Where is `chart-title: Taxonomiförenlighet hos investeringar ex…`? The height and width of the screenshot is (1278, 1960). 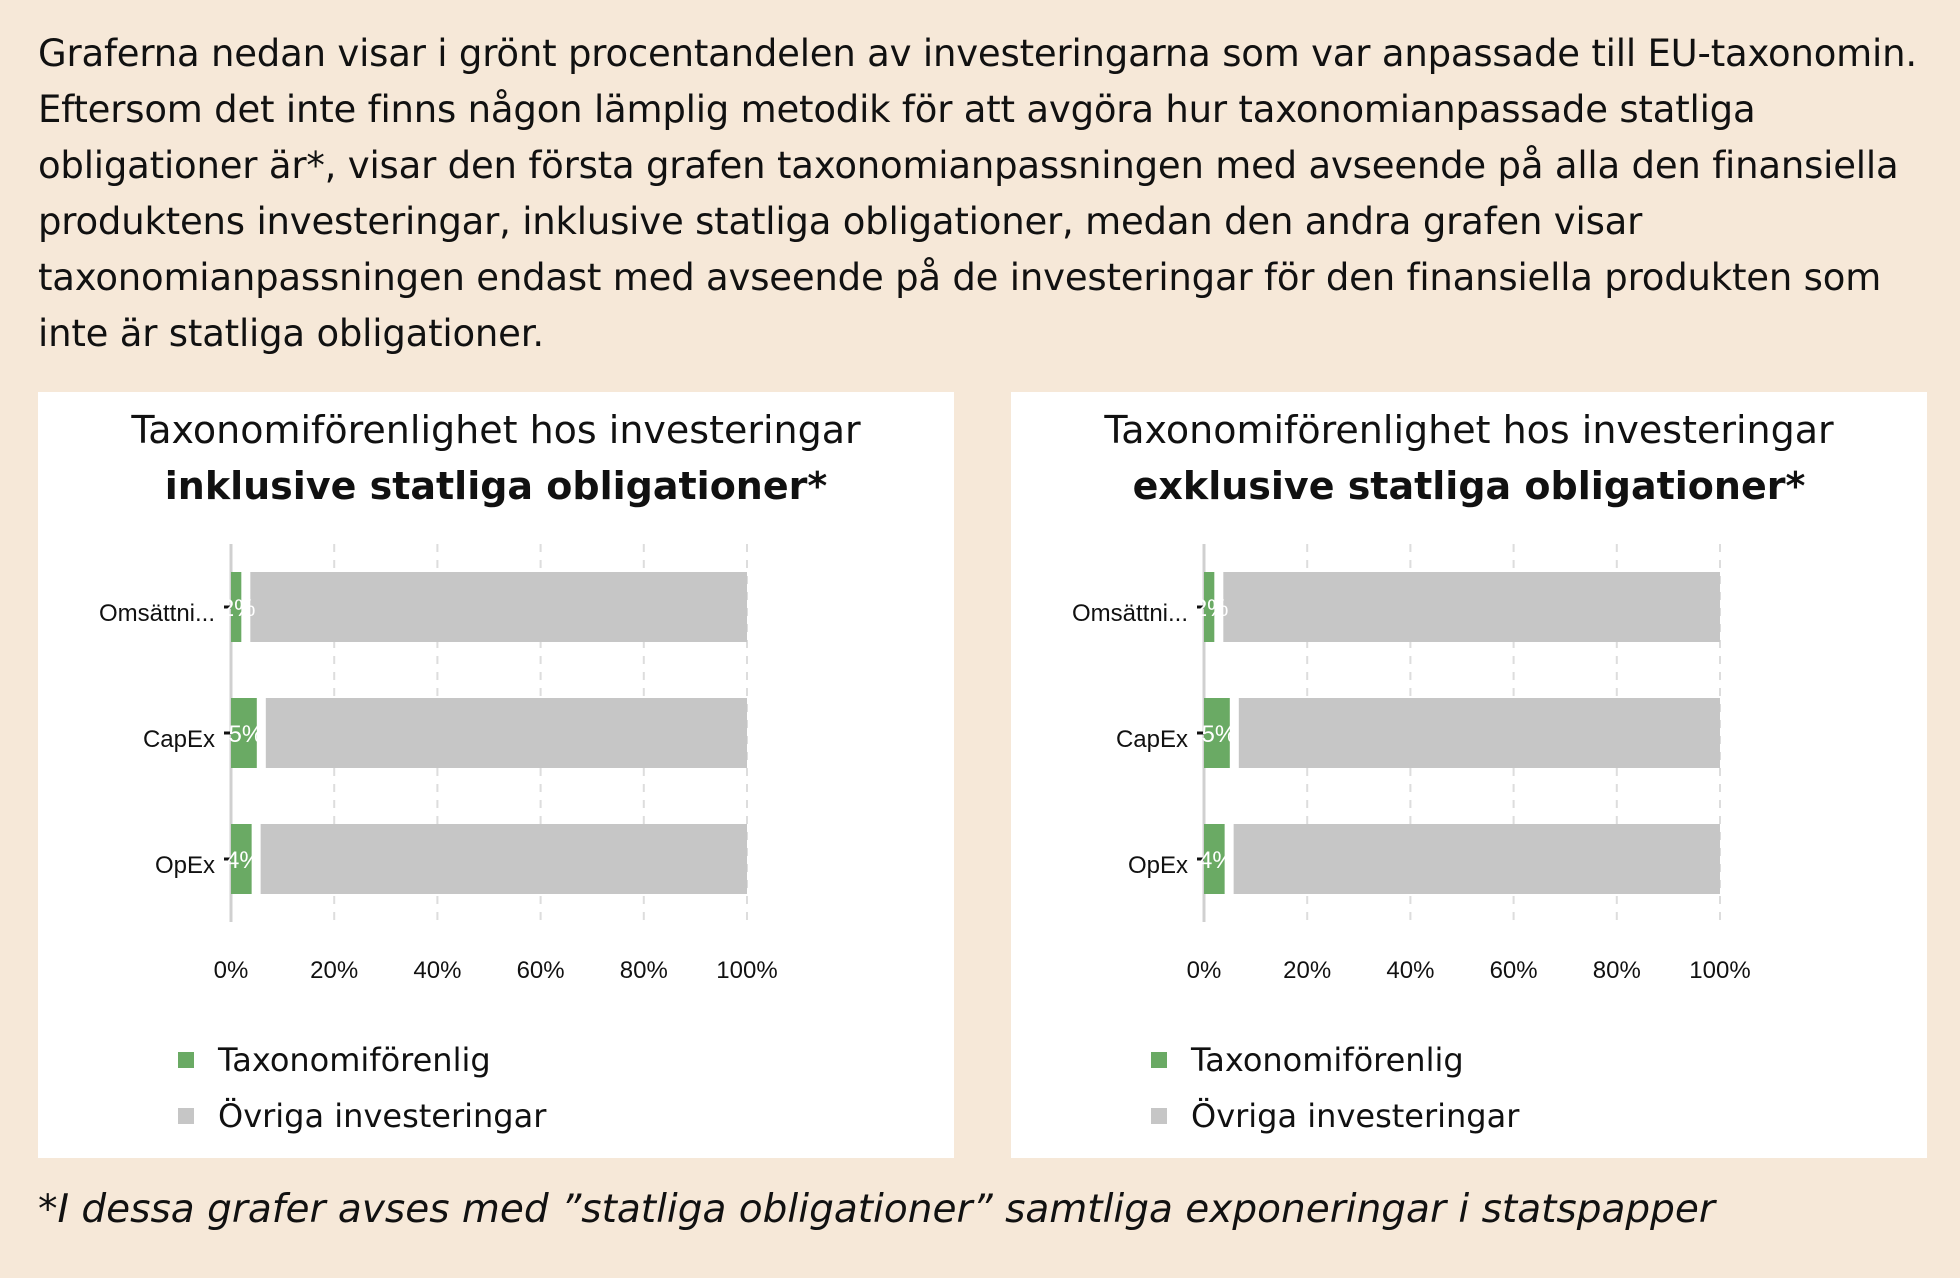 chart-title: Taxonomiförenlighet hos investeringar ex… is located at coordinates (1469, 458).